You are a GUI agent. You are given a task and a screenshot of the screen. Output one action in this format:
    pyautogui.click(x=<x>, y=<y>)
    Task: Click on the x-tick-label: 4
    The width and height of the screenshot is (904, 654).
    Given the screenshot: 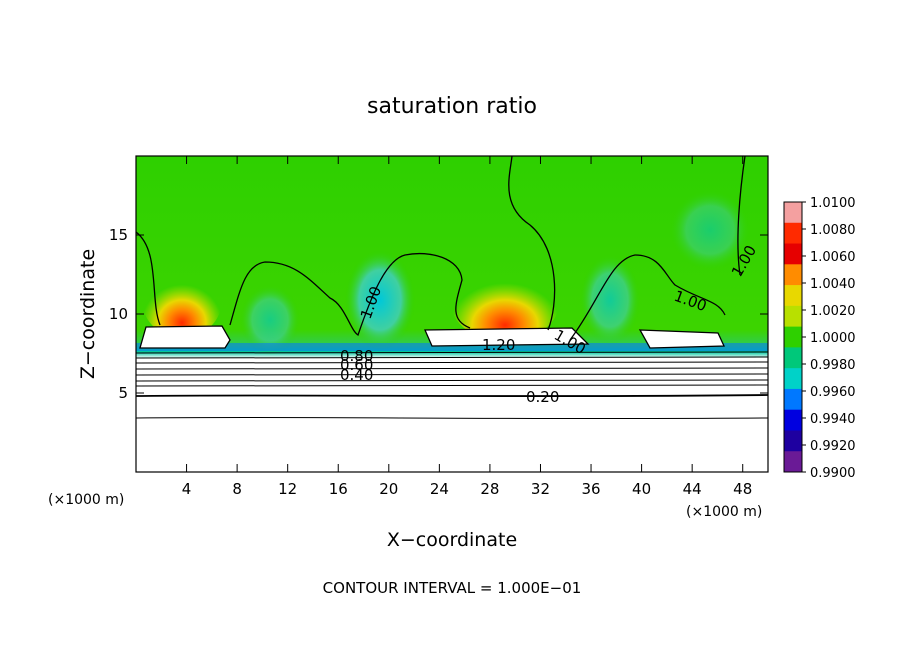 What is the action you would take?
    pyautogui.click(x=187, y=489)
    